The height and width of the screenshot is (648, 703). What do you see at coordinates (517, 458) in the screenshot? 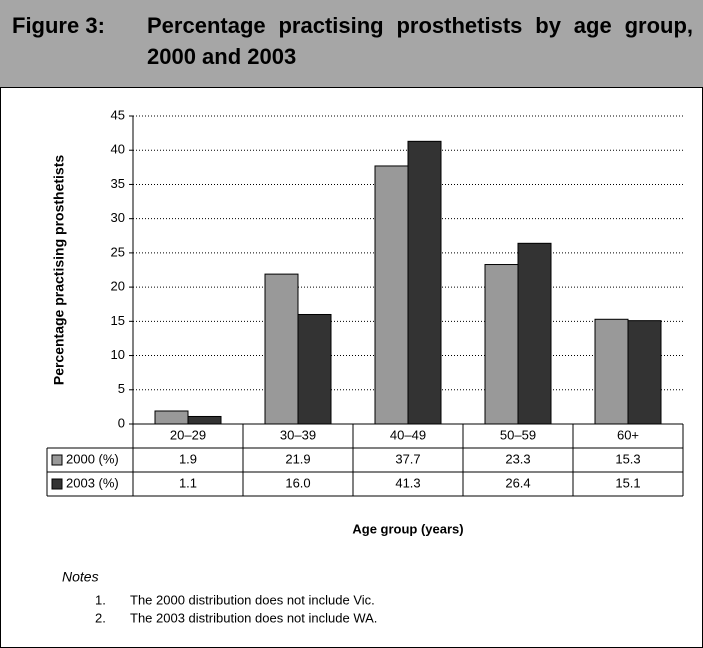
I see `table-value: 23.3` at bounding box center [517, 458].